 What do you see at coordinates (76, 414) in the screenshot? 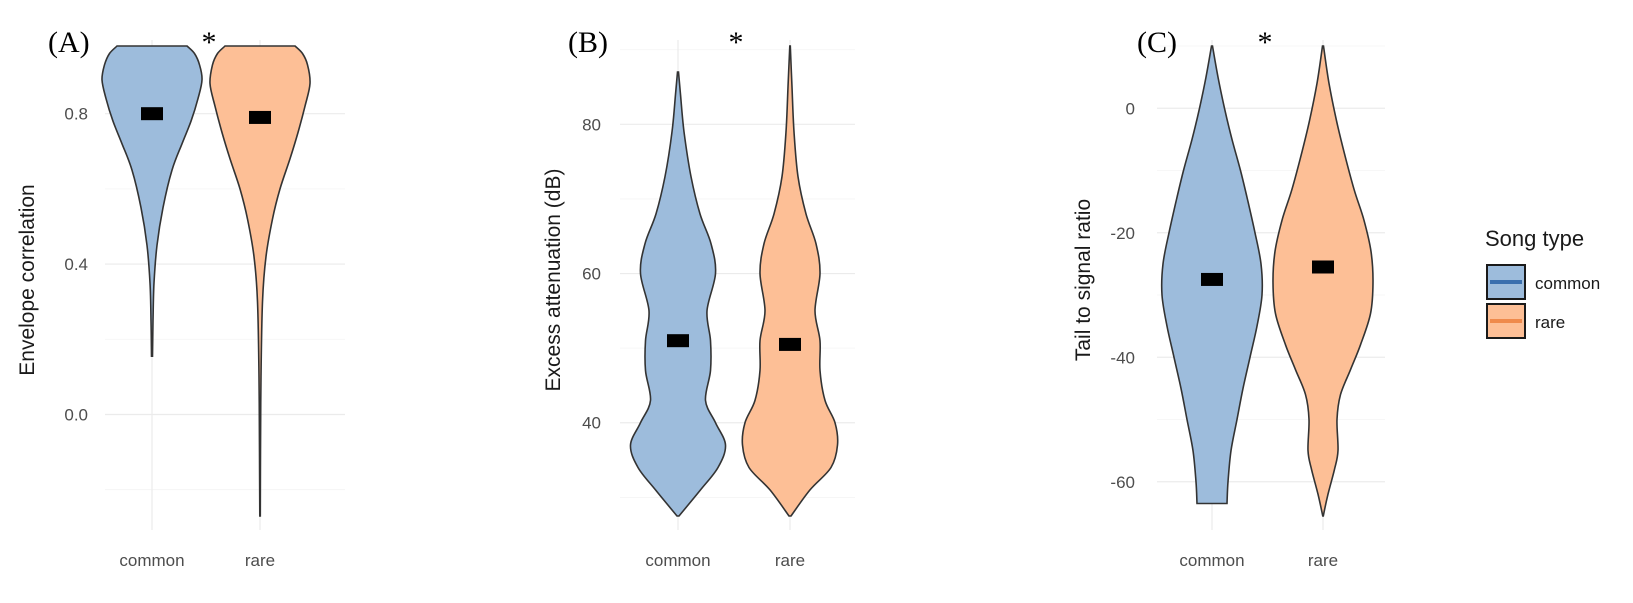
I see `y-tick-label: 0.0` at bounding box center [76, 414].